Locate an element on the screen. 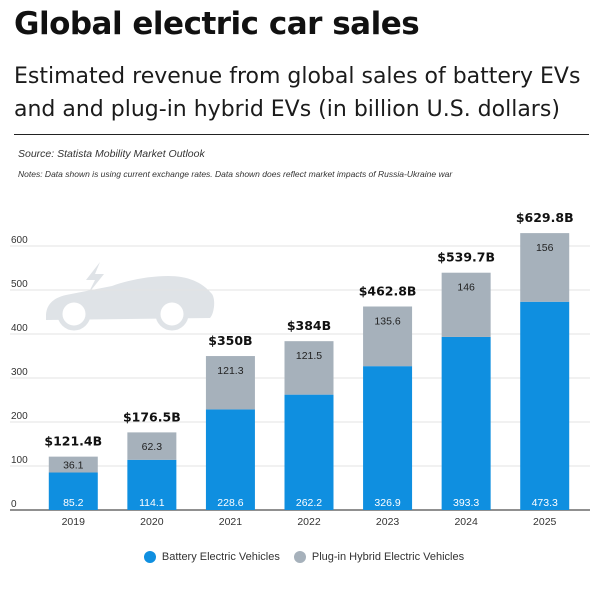 This screenshot has width=608, height=590. bar-label-bev: 114.1 is located at coordinates (152, 503).